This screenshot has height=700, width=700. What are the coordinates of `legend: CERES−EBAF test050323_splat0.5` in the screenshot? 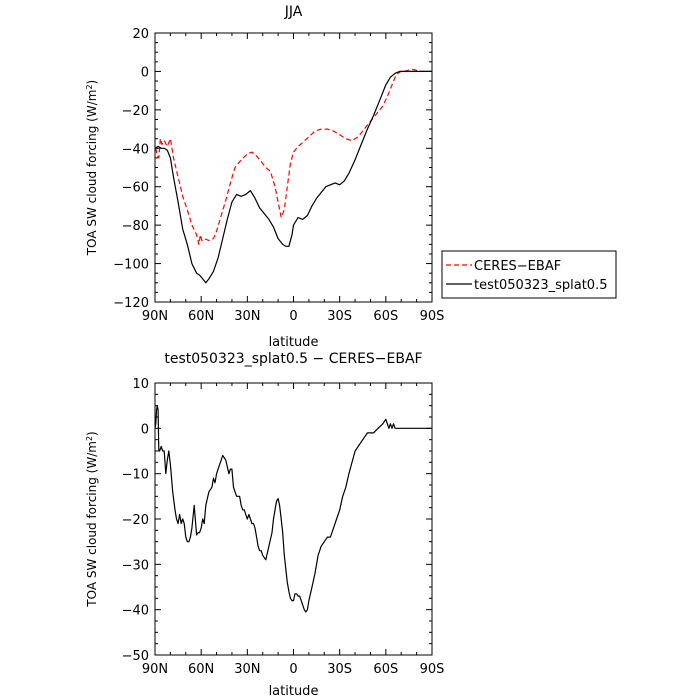 It's located at (529, 274).